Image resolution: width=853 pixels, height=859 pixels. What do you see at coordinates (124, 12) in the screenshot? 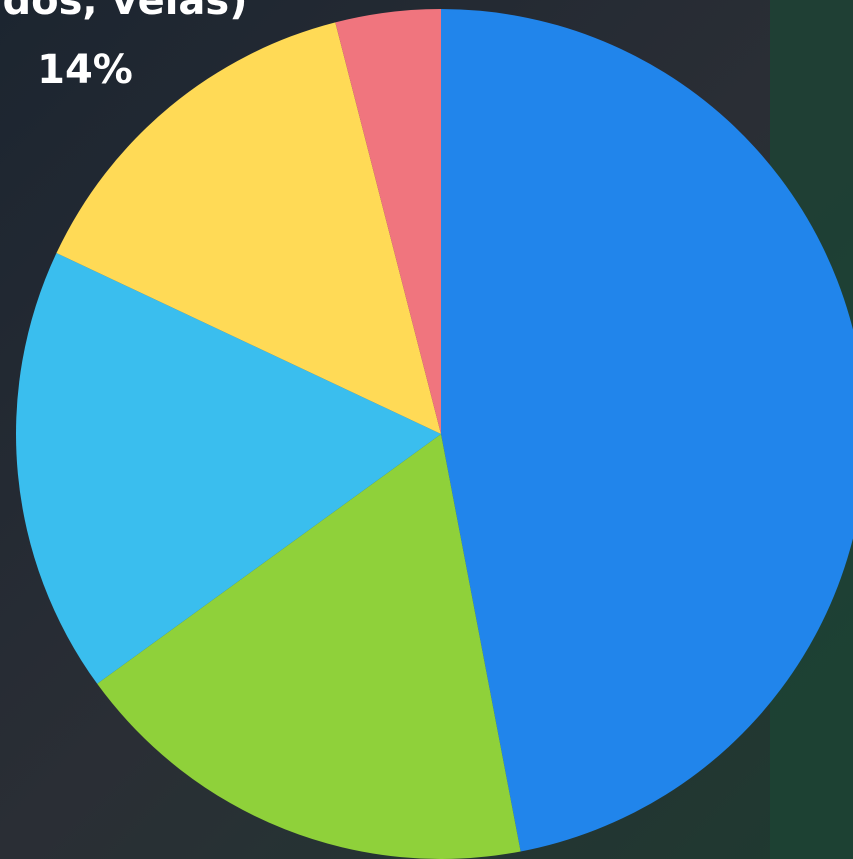
I see `slice-label: dos, velas)` at bounding box center [124, 12].